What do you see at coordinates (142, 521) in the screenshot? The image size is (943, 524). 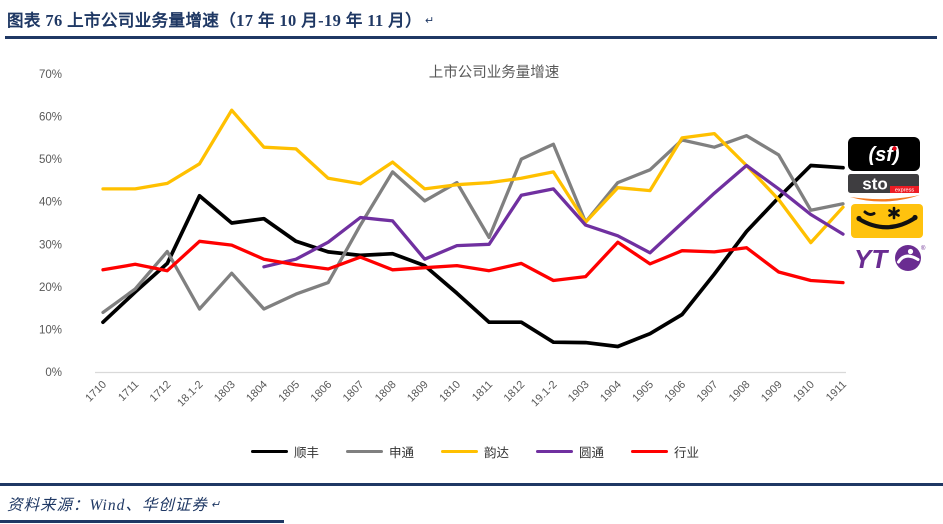 I see `next-block-border` at bounding box center [142, 521].